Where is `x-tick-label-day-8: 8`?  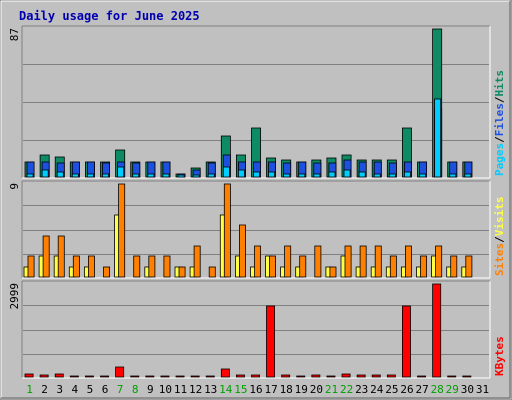
x-tick-label-day-8: 8 is located at coordinates (135, 389).